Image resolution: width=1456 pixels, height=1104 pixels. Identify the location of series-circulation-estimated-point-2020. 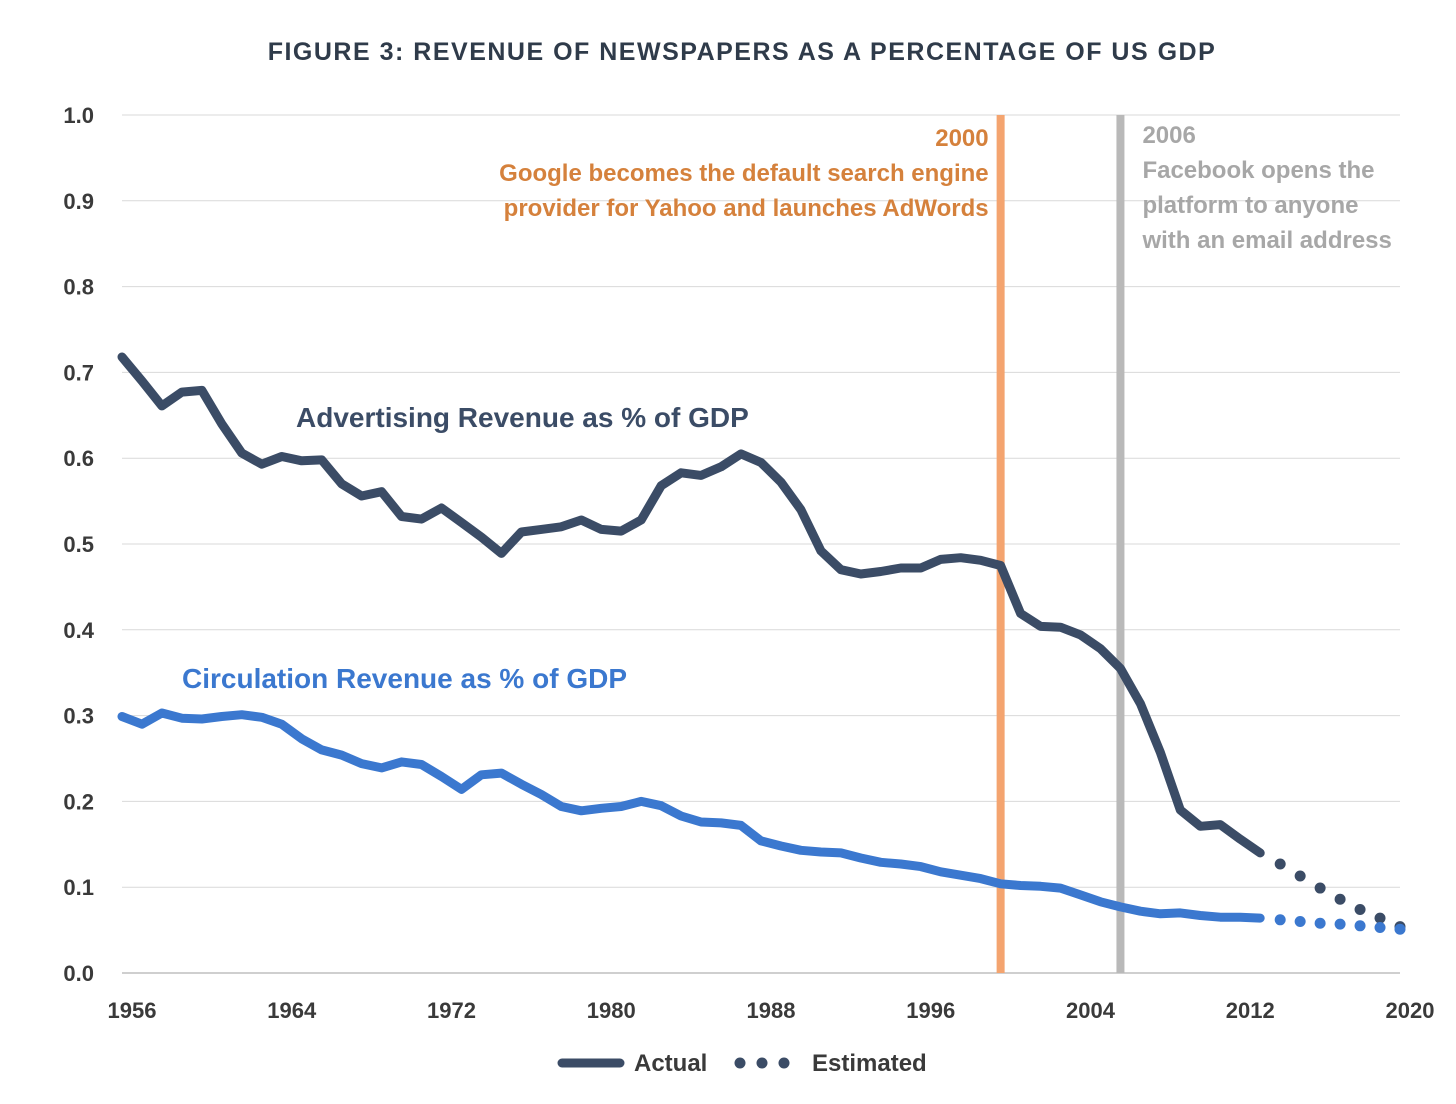
(1400, 929).